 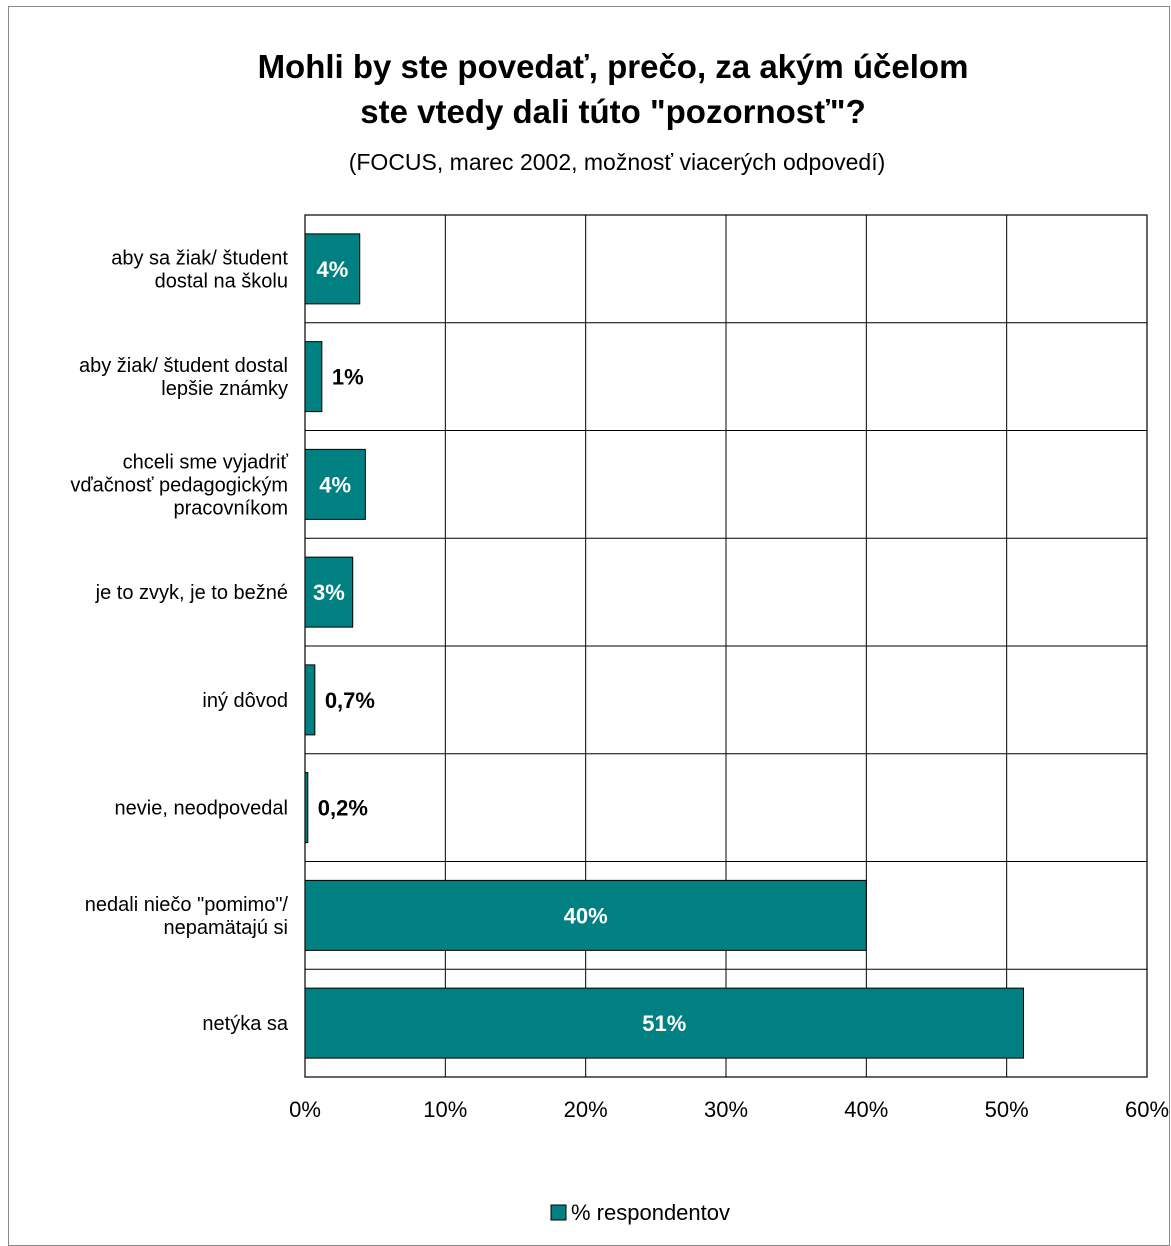 I want to click on data-label: 3%, so click(x=329, y=592).